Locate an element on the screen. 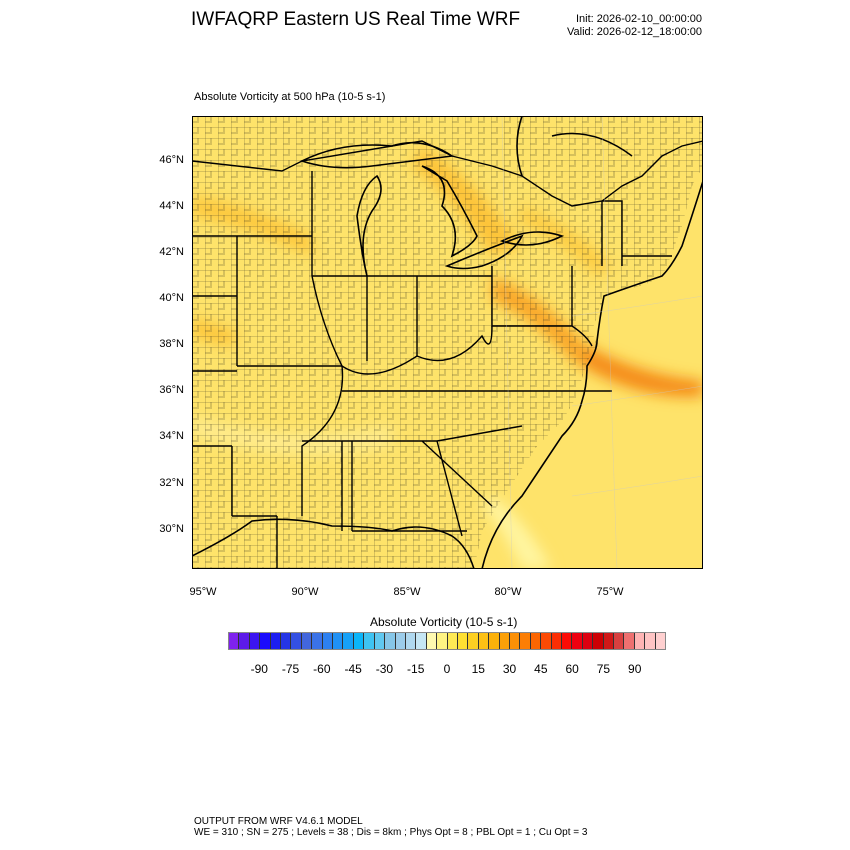 This screenshot has height=850, width=850. colorbar-tick-label: 75 is located at coordinates (603, 669).